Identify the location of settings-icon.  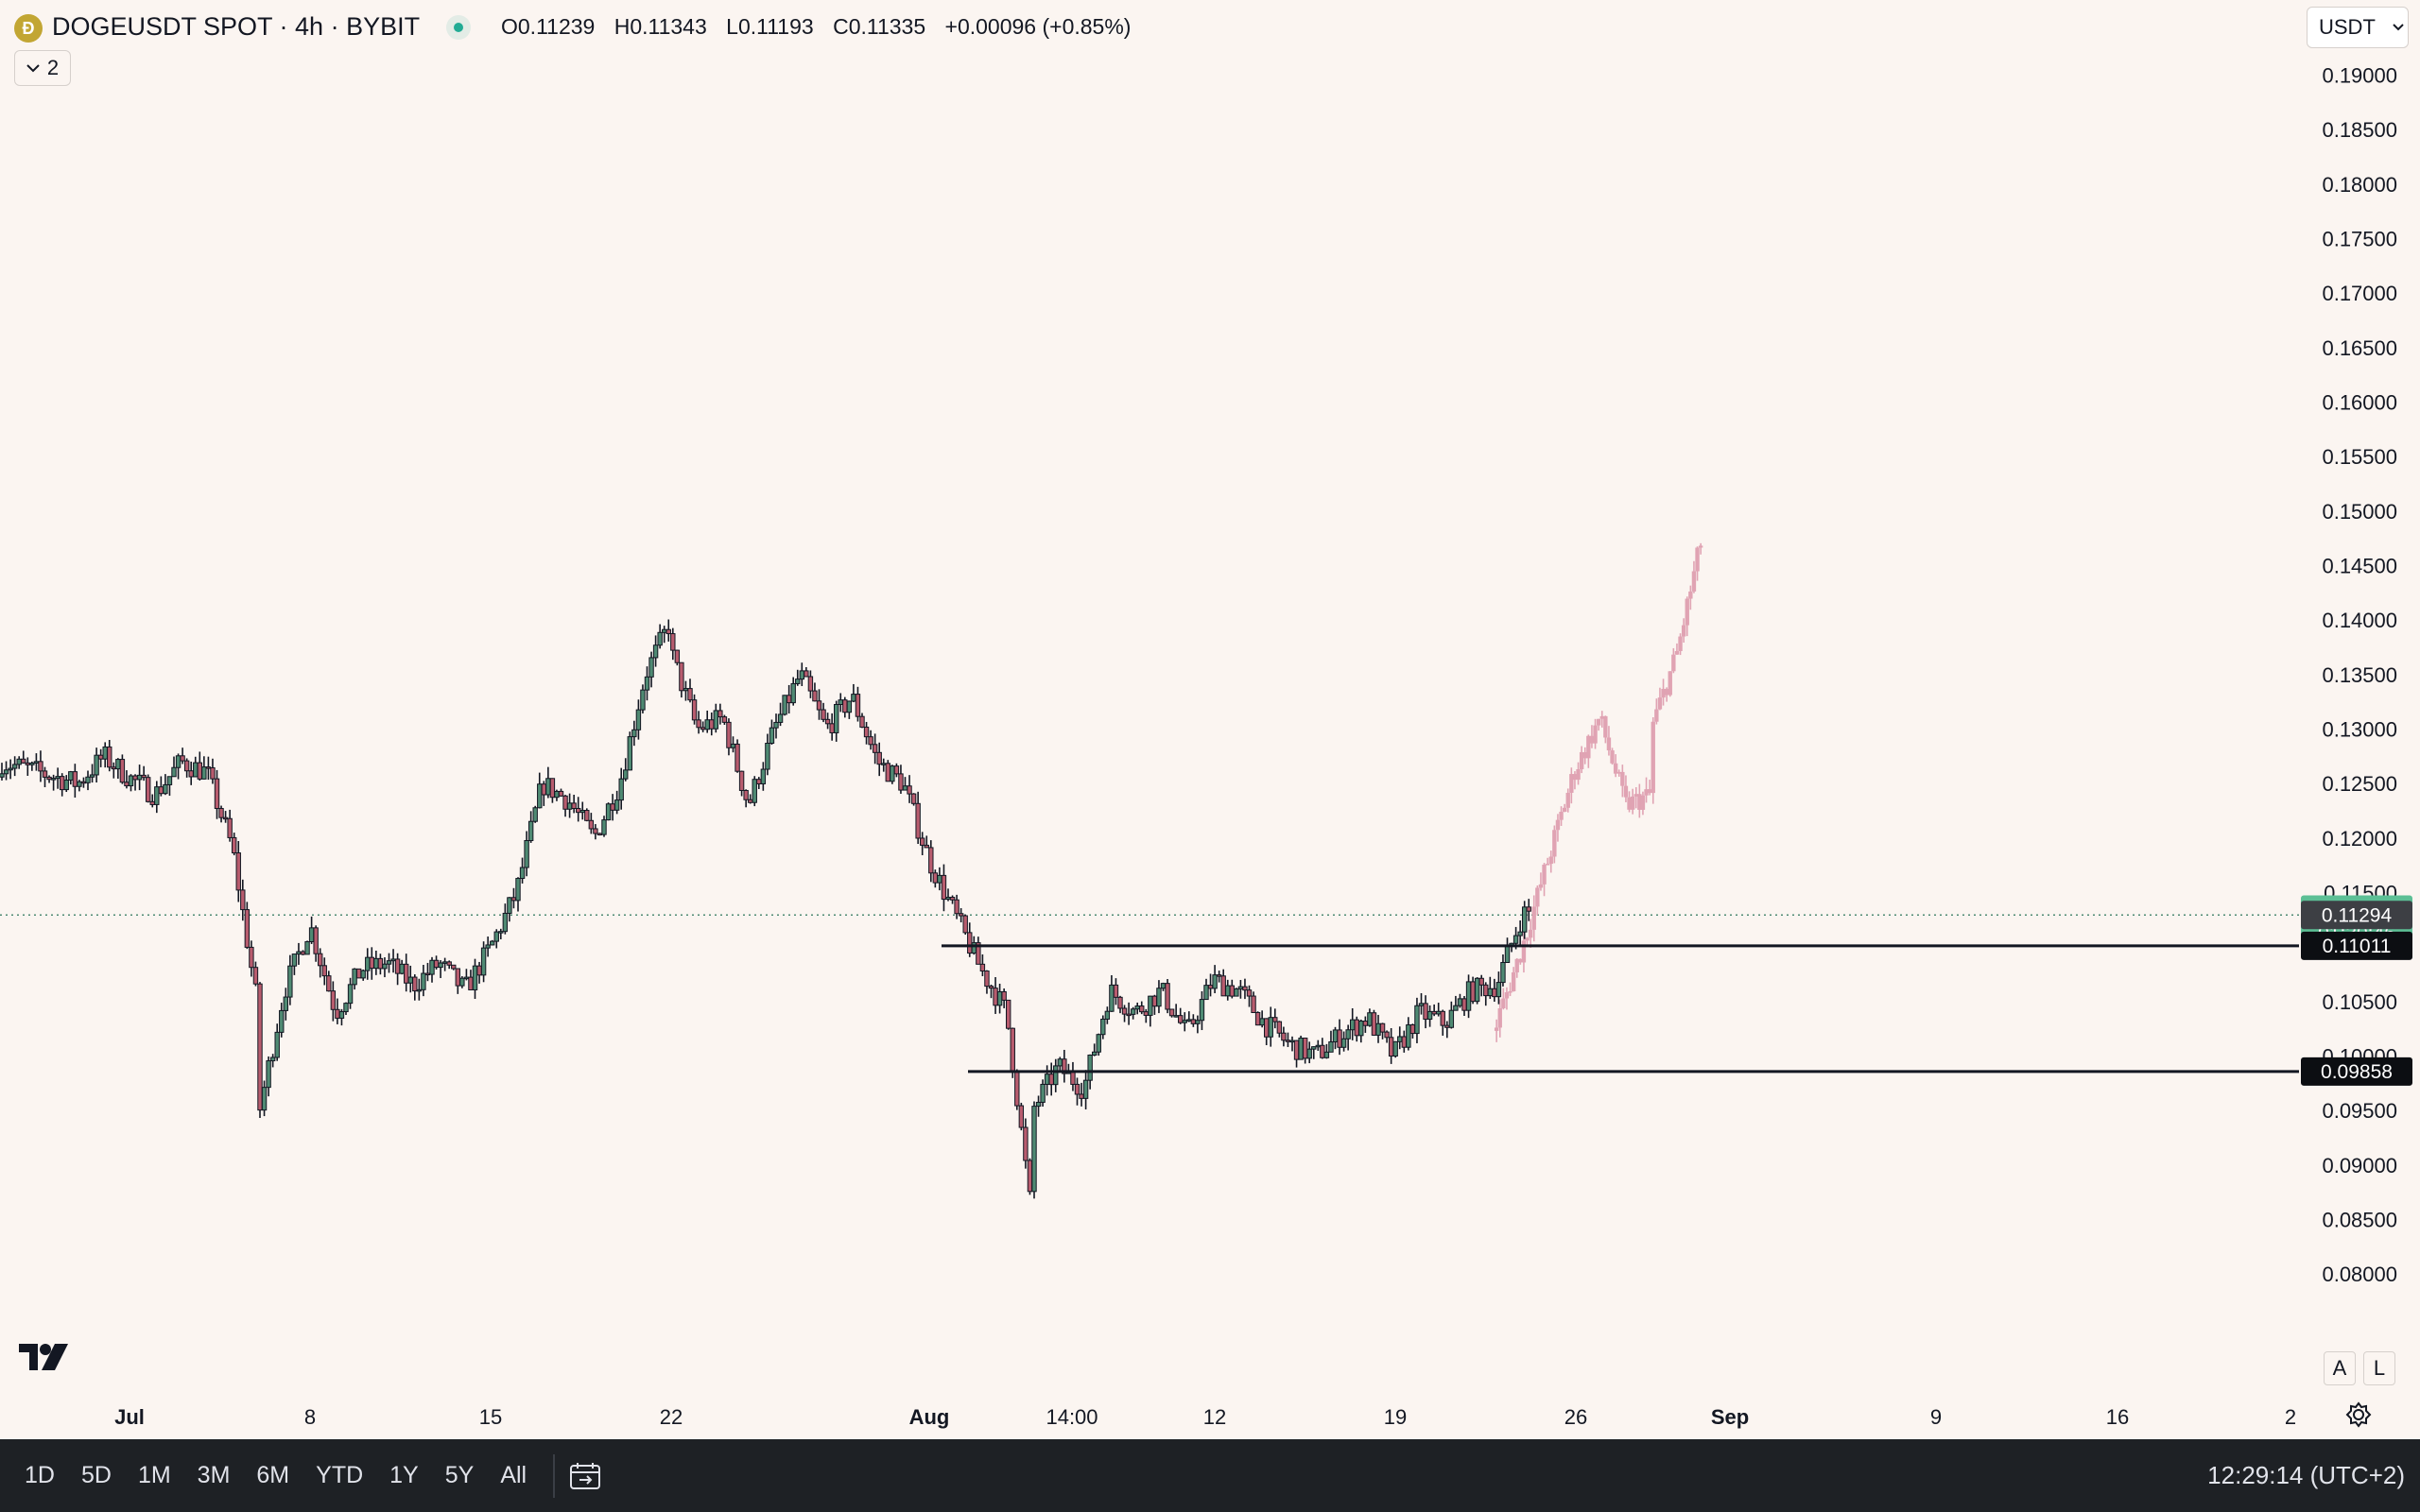
(2359, 1414).